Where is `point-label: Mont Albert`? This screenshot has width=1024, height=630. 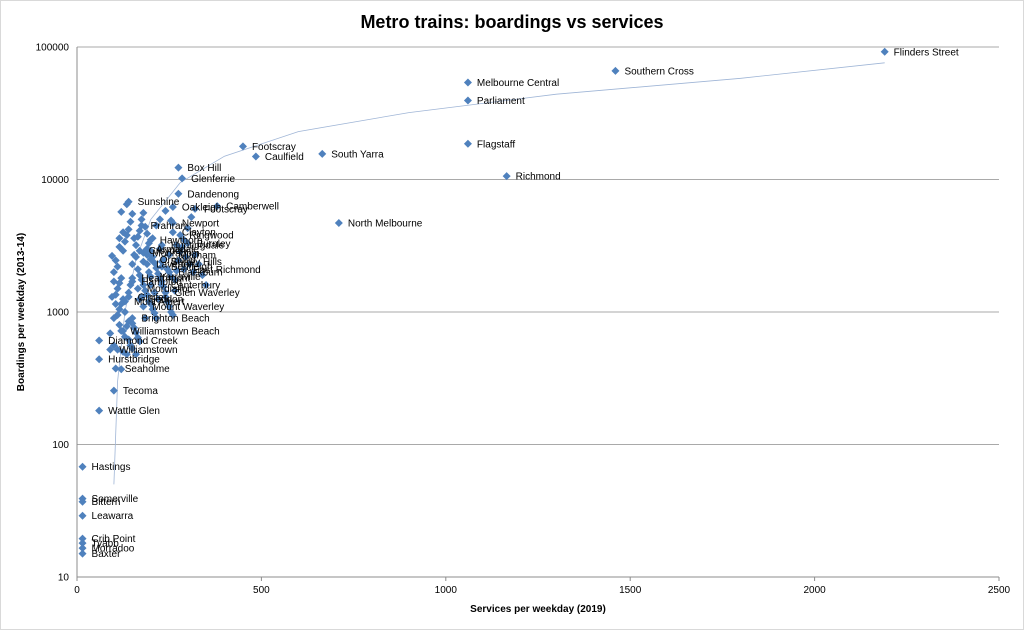 point-label: Mont Albert is located at coordinates (159, 302).